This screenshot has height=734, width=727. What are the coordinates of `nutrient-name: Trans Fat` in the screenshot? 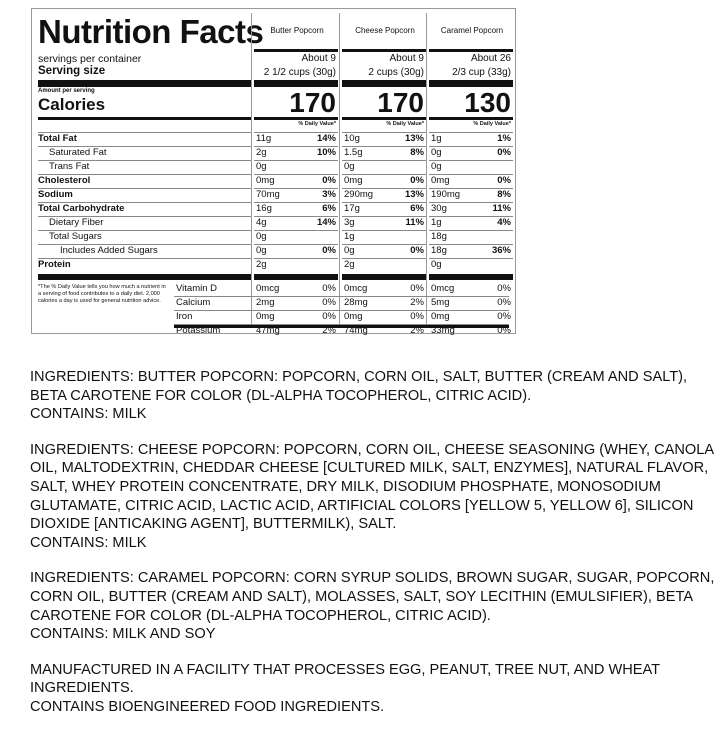 It's located at (69, 166).